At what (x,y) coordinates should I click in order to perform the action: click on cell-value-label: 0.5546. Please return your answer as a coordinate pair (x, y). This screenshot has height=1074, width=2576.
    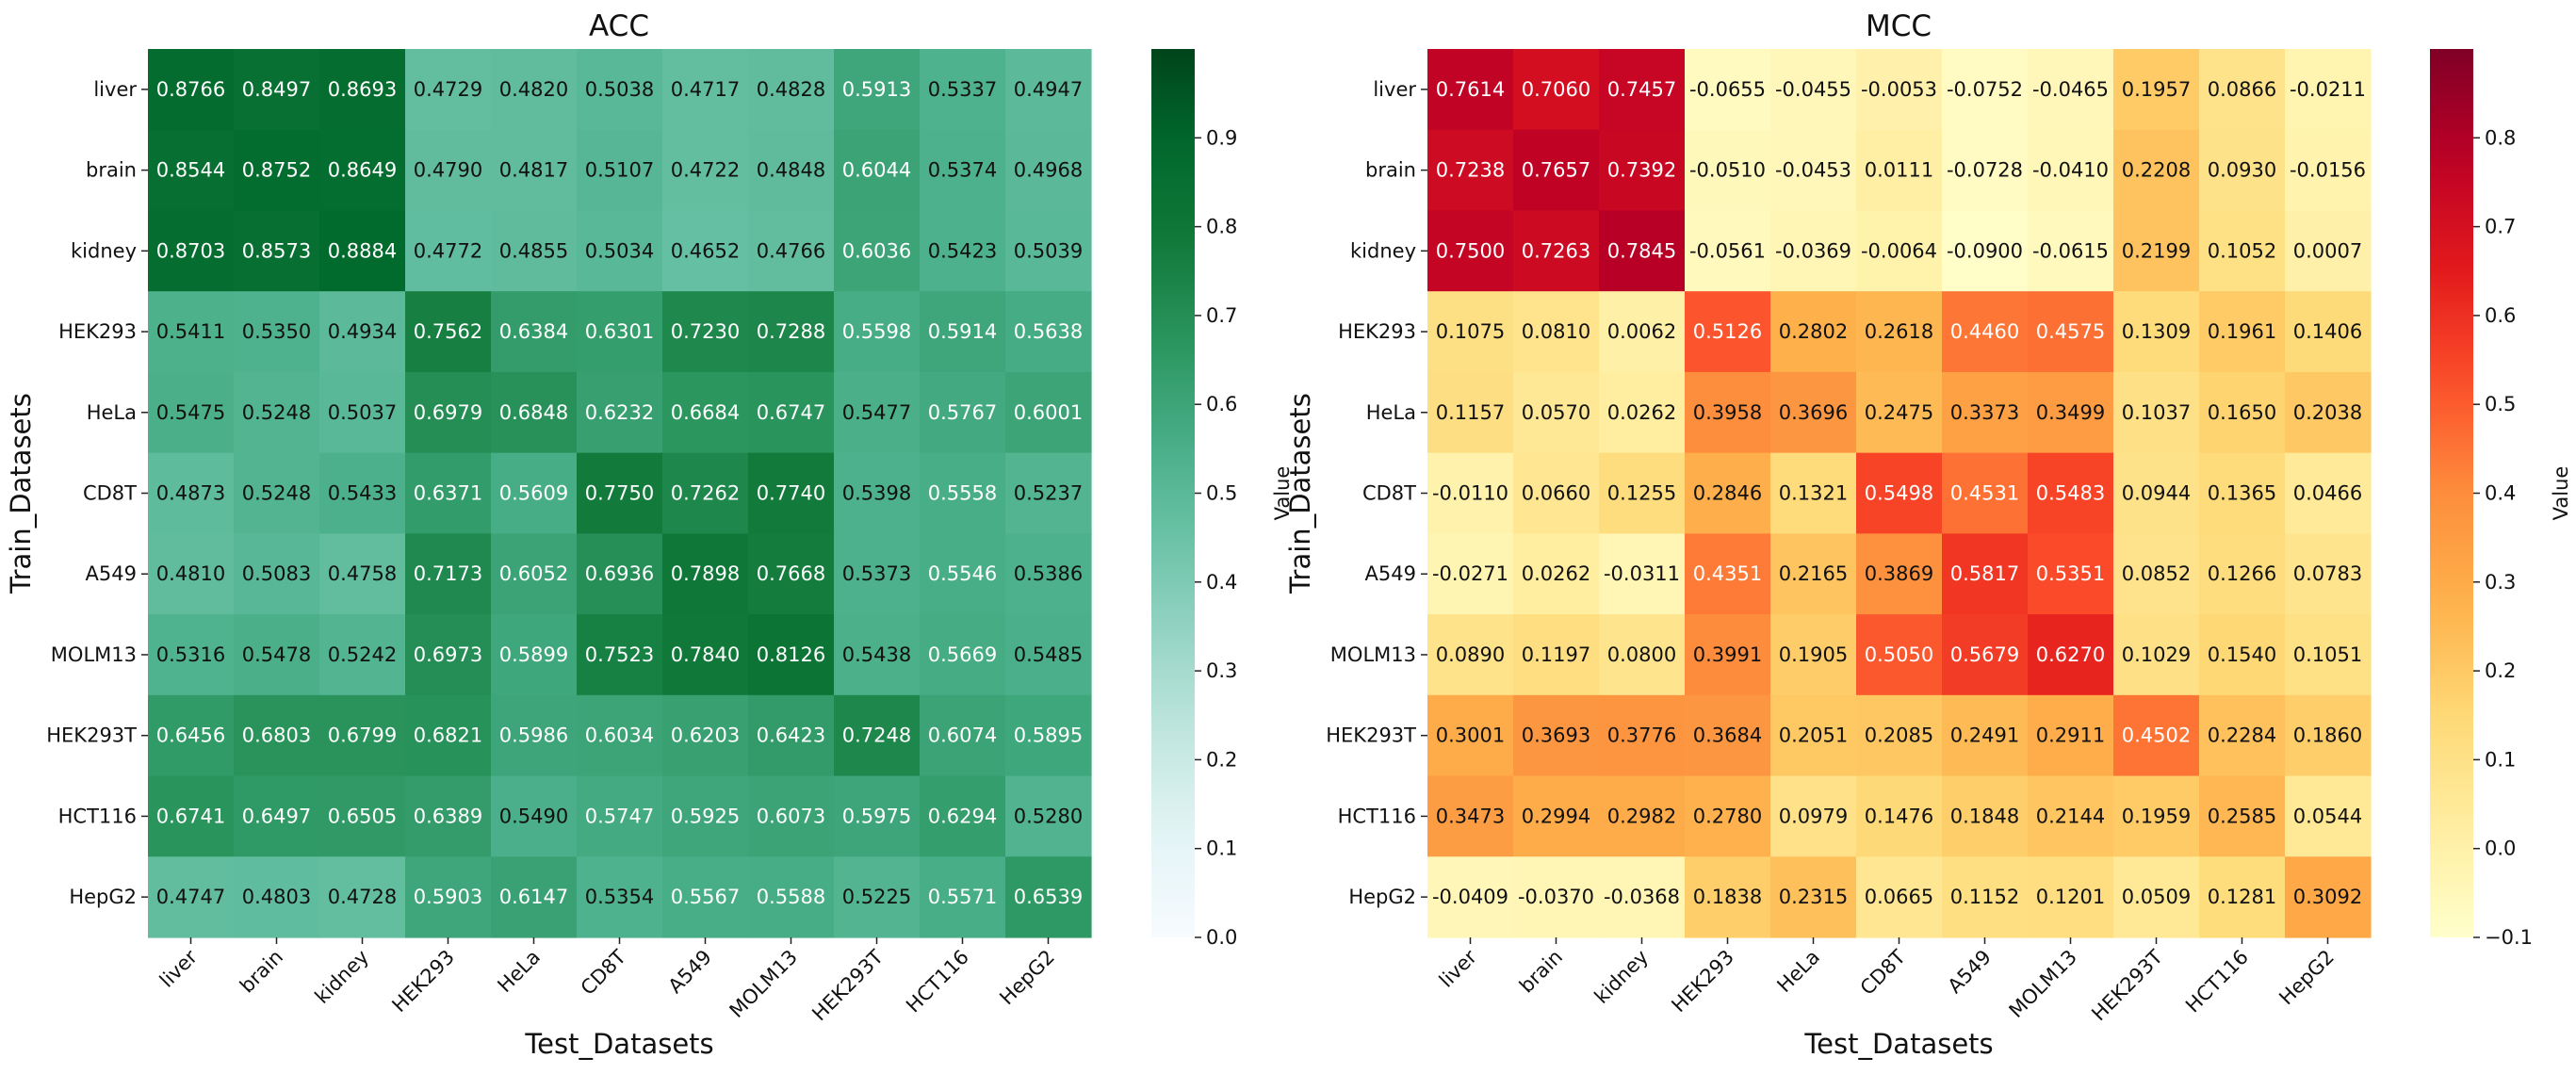
    Looking at the image, I should click on (962, 574).